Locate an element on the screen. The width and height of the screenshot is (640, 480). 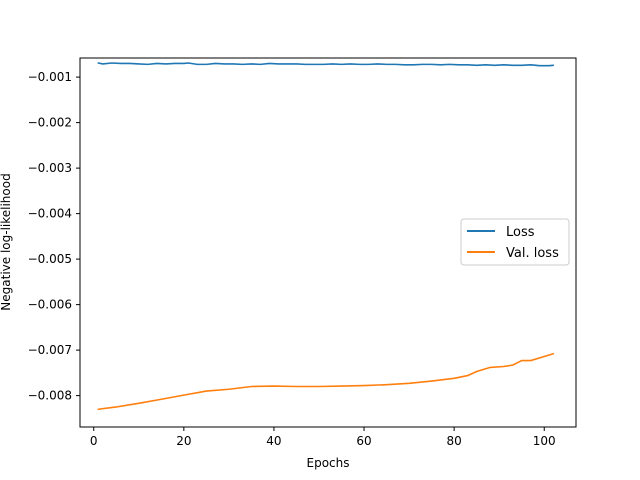
y-tick-label: −0.007 is located at coordinates (50, 350).